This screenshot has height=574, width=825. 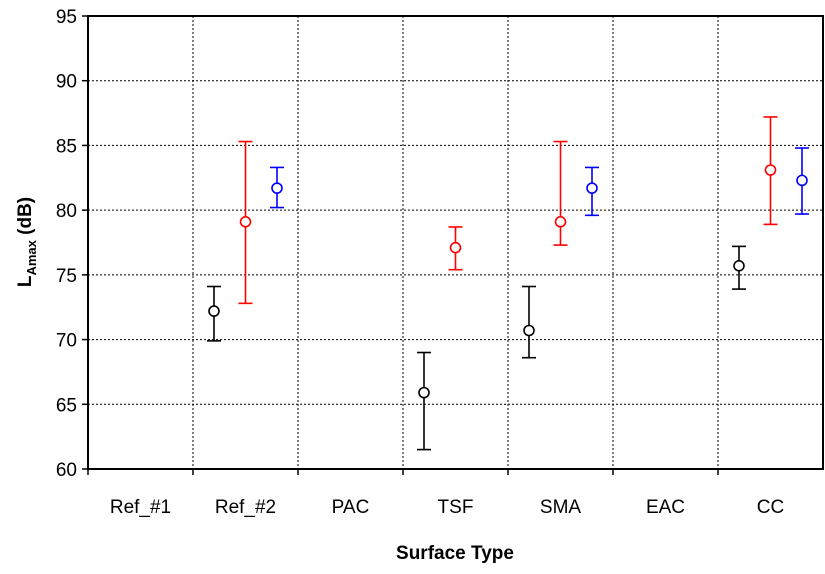 I want to click on y-tick-label: 65, so click(x=66, y=405).